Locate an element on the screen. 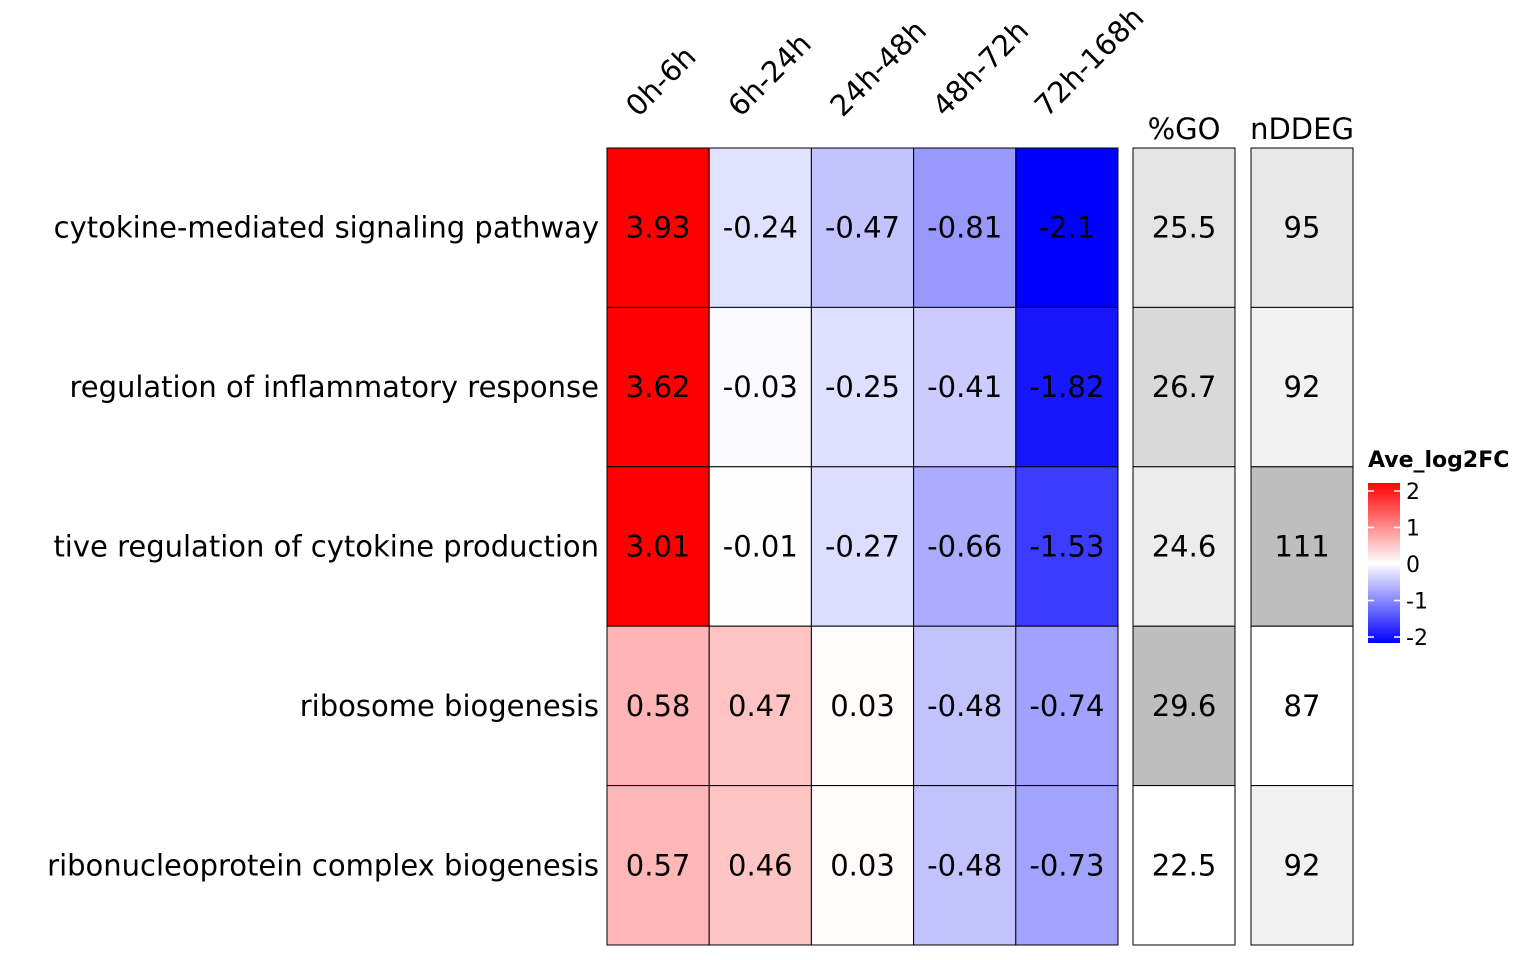  cell-value-label: -0.74 is located at coordinates (1066, 706).